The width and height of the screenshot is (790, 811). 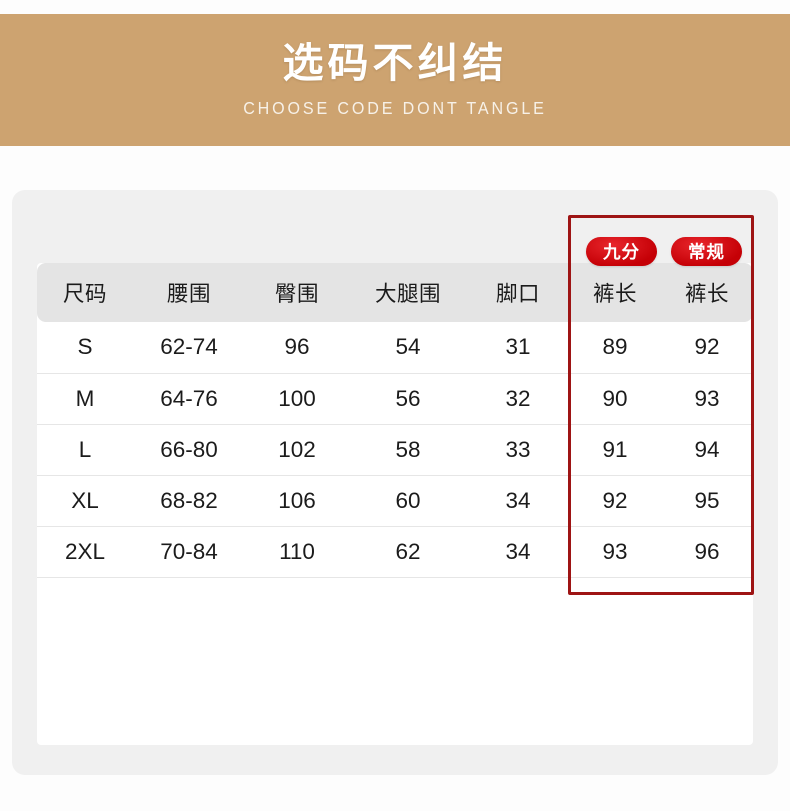 I want to click on cell-waist: 70-84, so click(x=189, y=552).